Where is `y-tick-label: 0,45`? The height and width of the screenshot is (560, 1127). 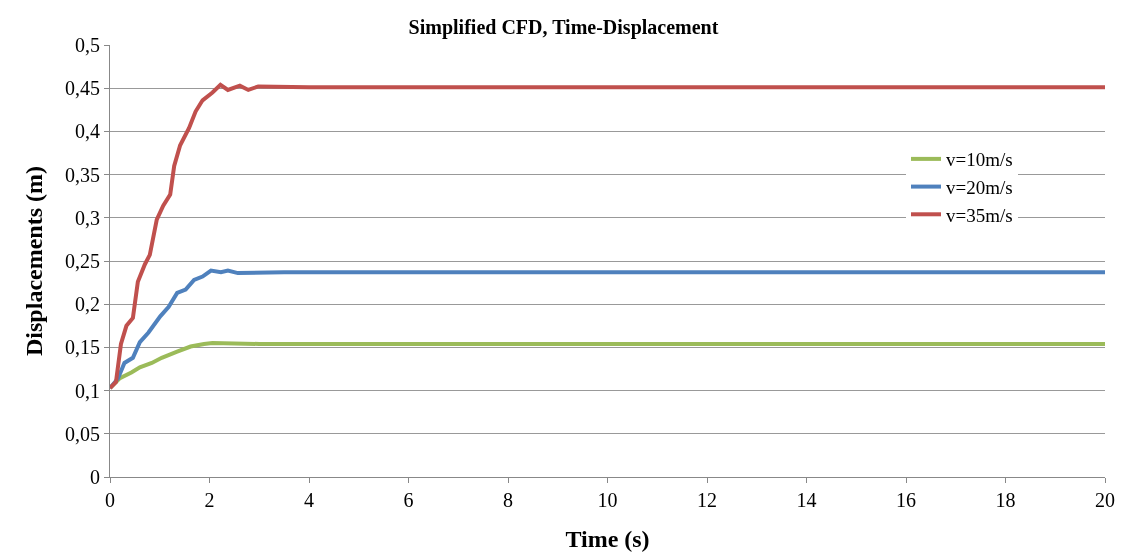 y-tick-label: 0,45 is located at coordinates (82, 88).